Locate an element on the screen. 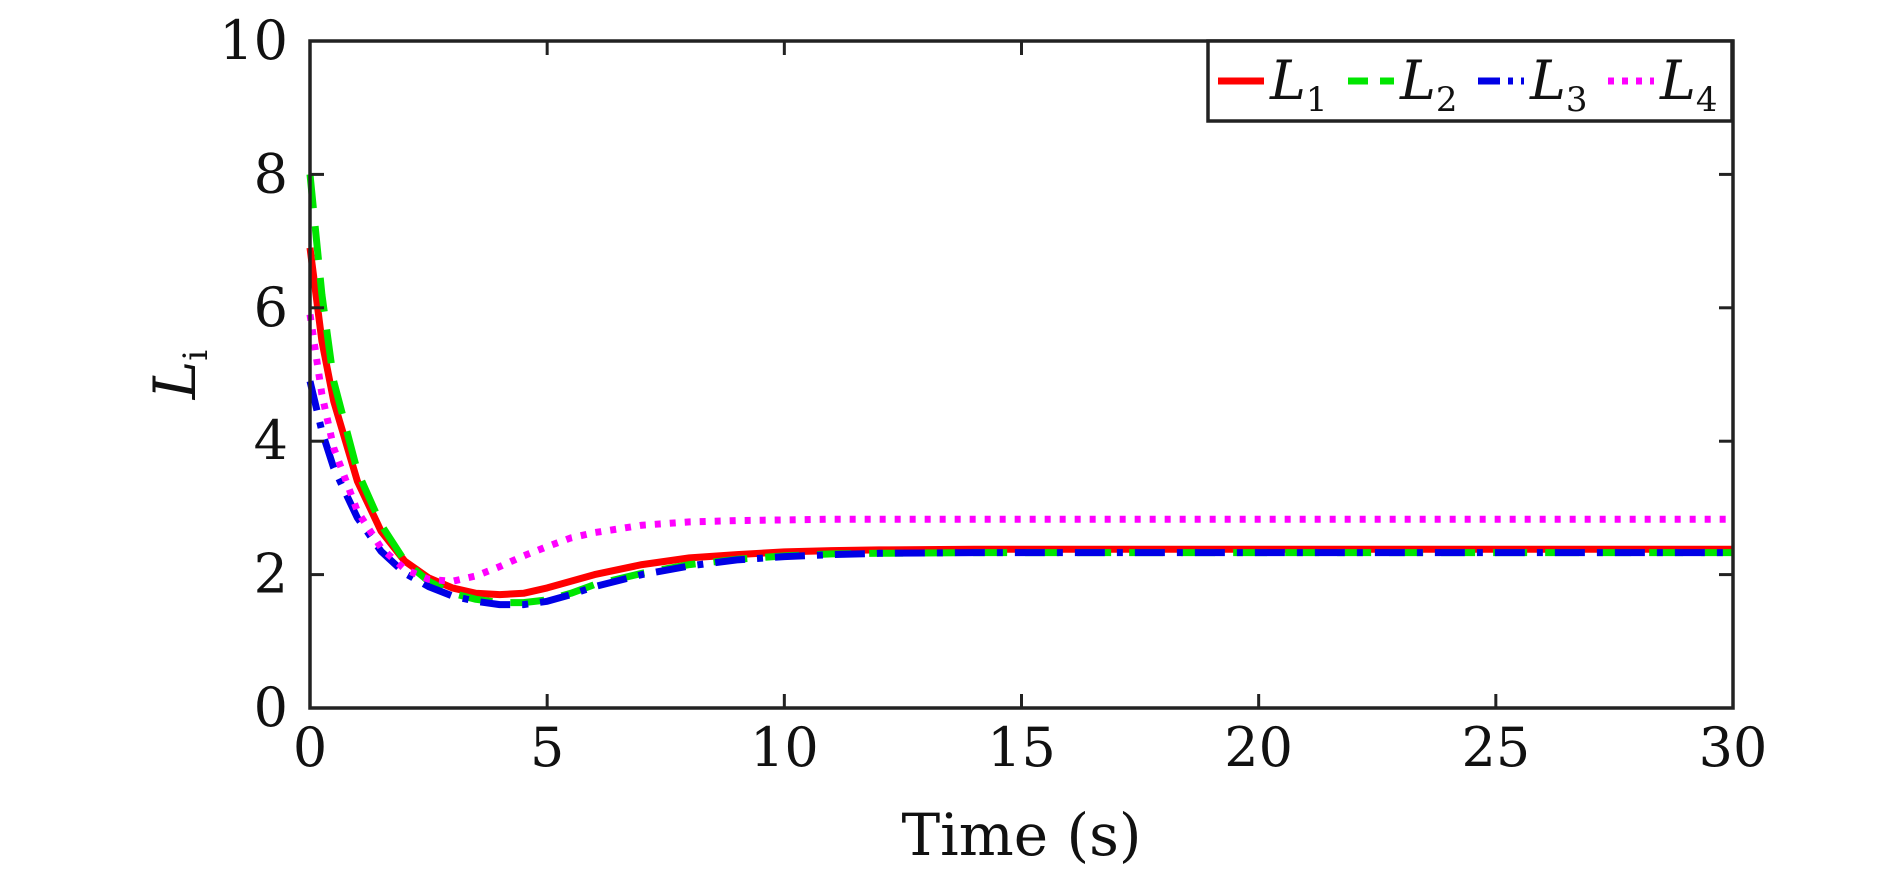 This screenshot has width=1890, height=869. x-tick-label: 25 is located at coordinates (1495, 747).